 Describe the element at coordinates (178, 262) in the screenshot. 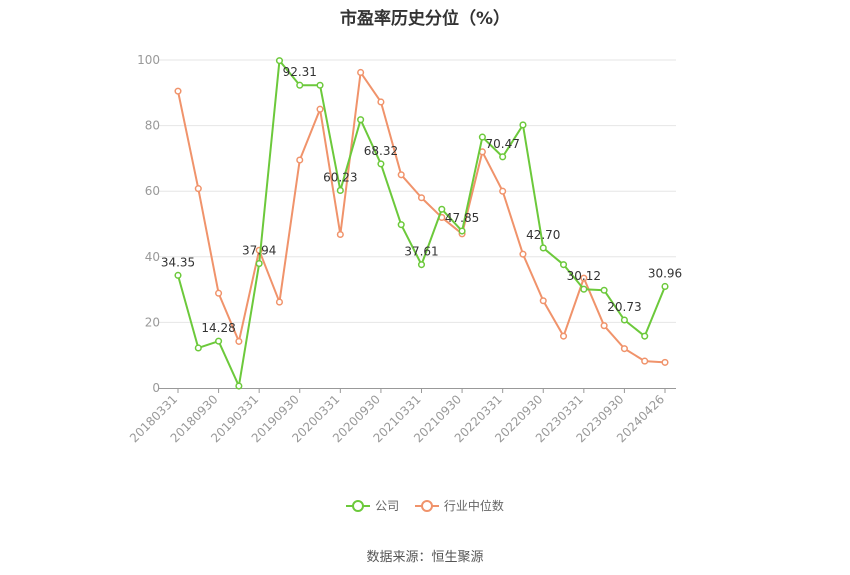

I see `data-label-company: 34.35` at that location.